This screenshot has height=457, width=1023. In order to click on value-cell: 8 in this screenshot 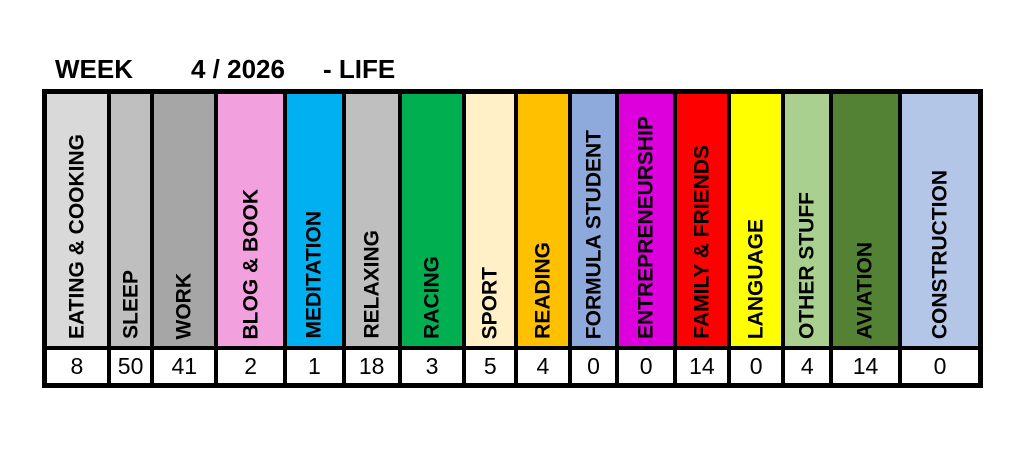, I will do `click(77, 366)`.